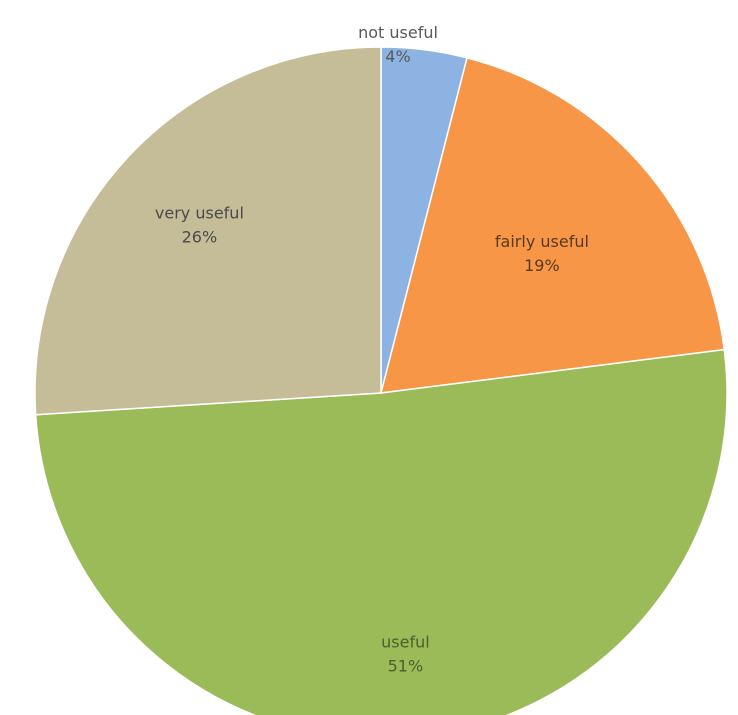  What do you see at coordinates (397, 56) in the screenshot?
I see `slice-percent-label: 4%` at bounding box center [397, 56].